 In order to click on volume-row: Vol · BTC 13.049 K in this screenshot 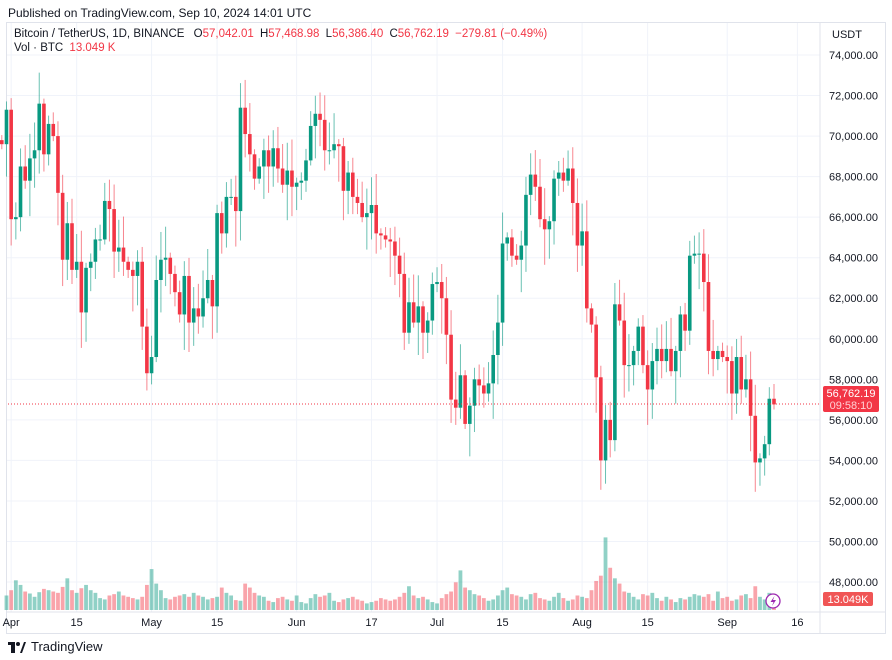, I will do `click(282, 48)`.